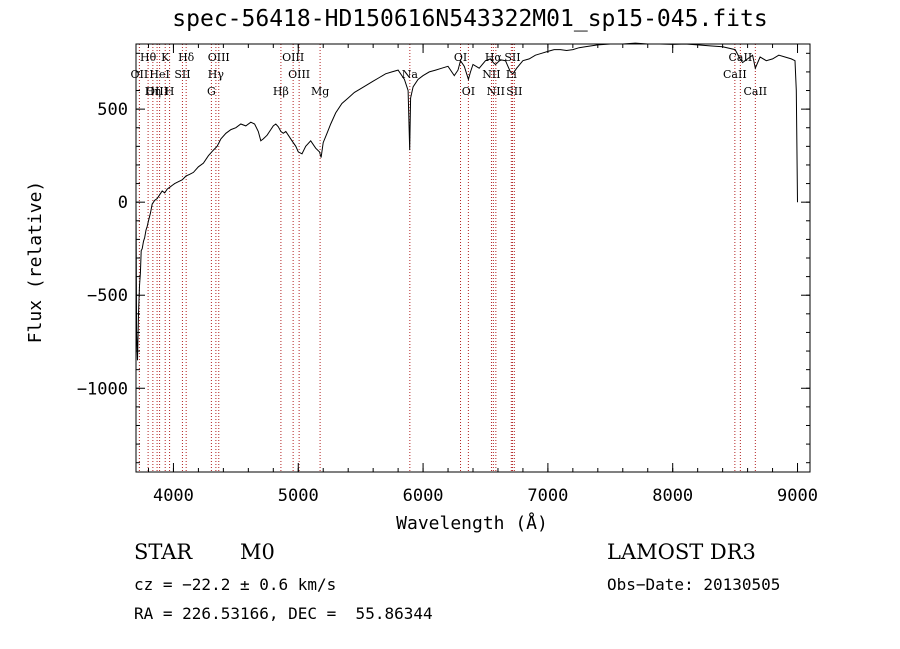 The height and width of the screenshot is (649, 900). I want to click on y-axis-label: Flux (relative), so click(35, 262).